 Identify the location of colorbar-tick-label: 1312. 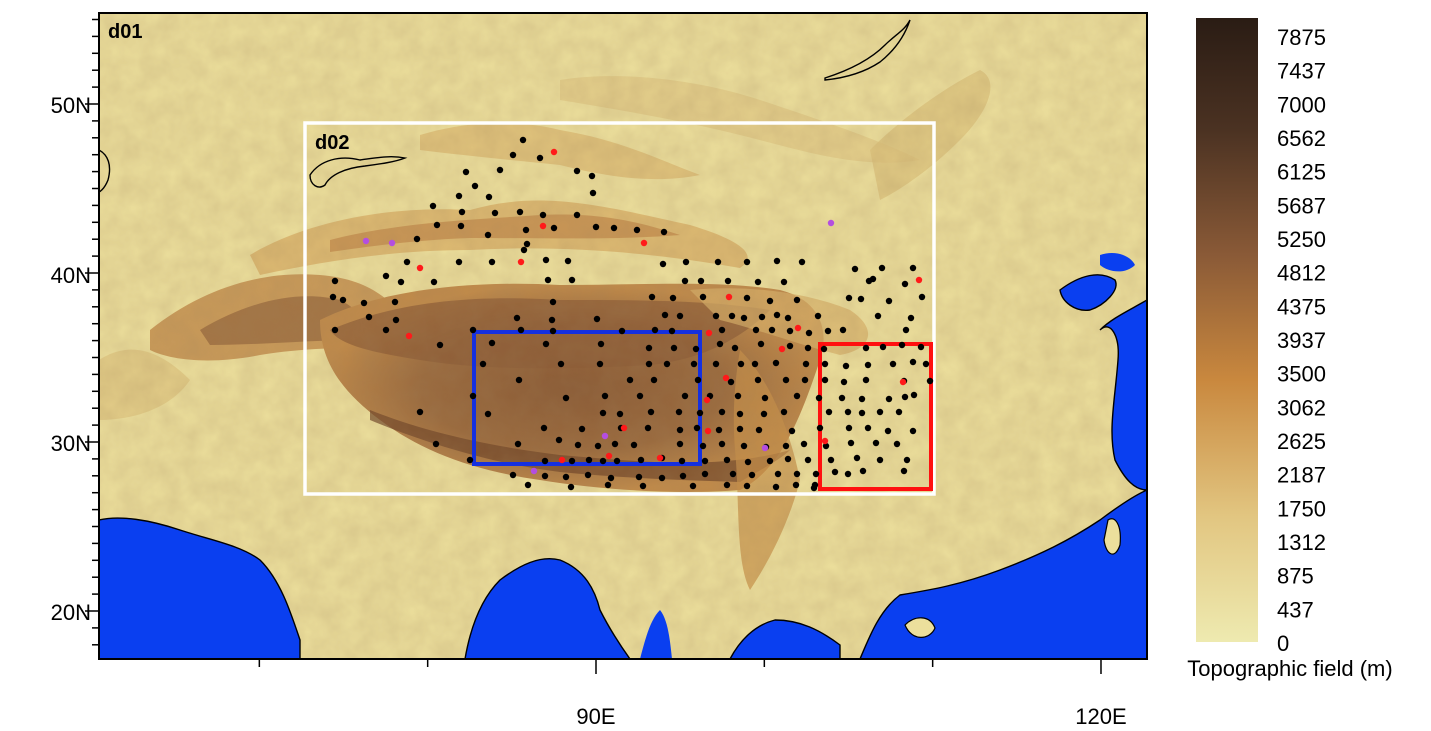
(1301, 542).